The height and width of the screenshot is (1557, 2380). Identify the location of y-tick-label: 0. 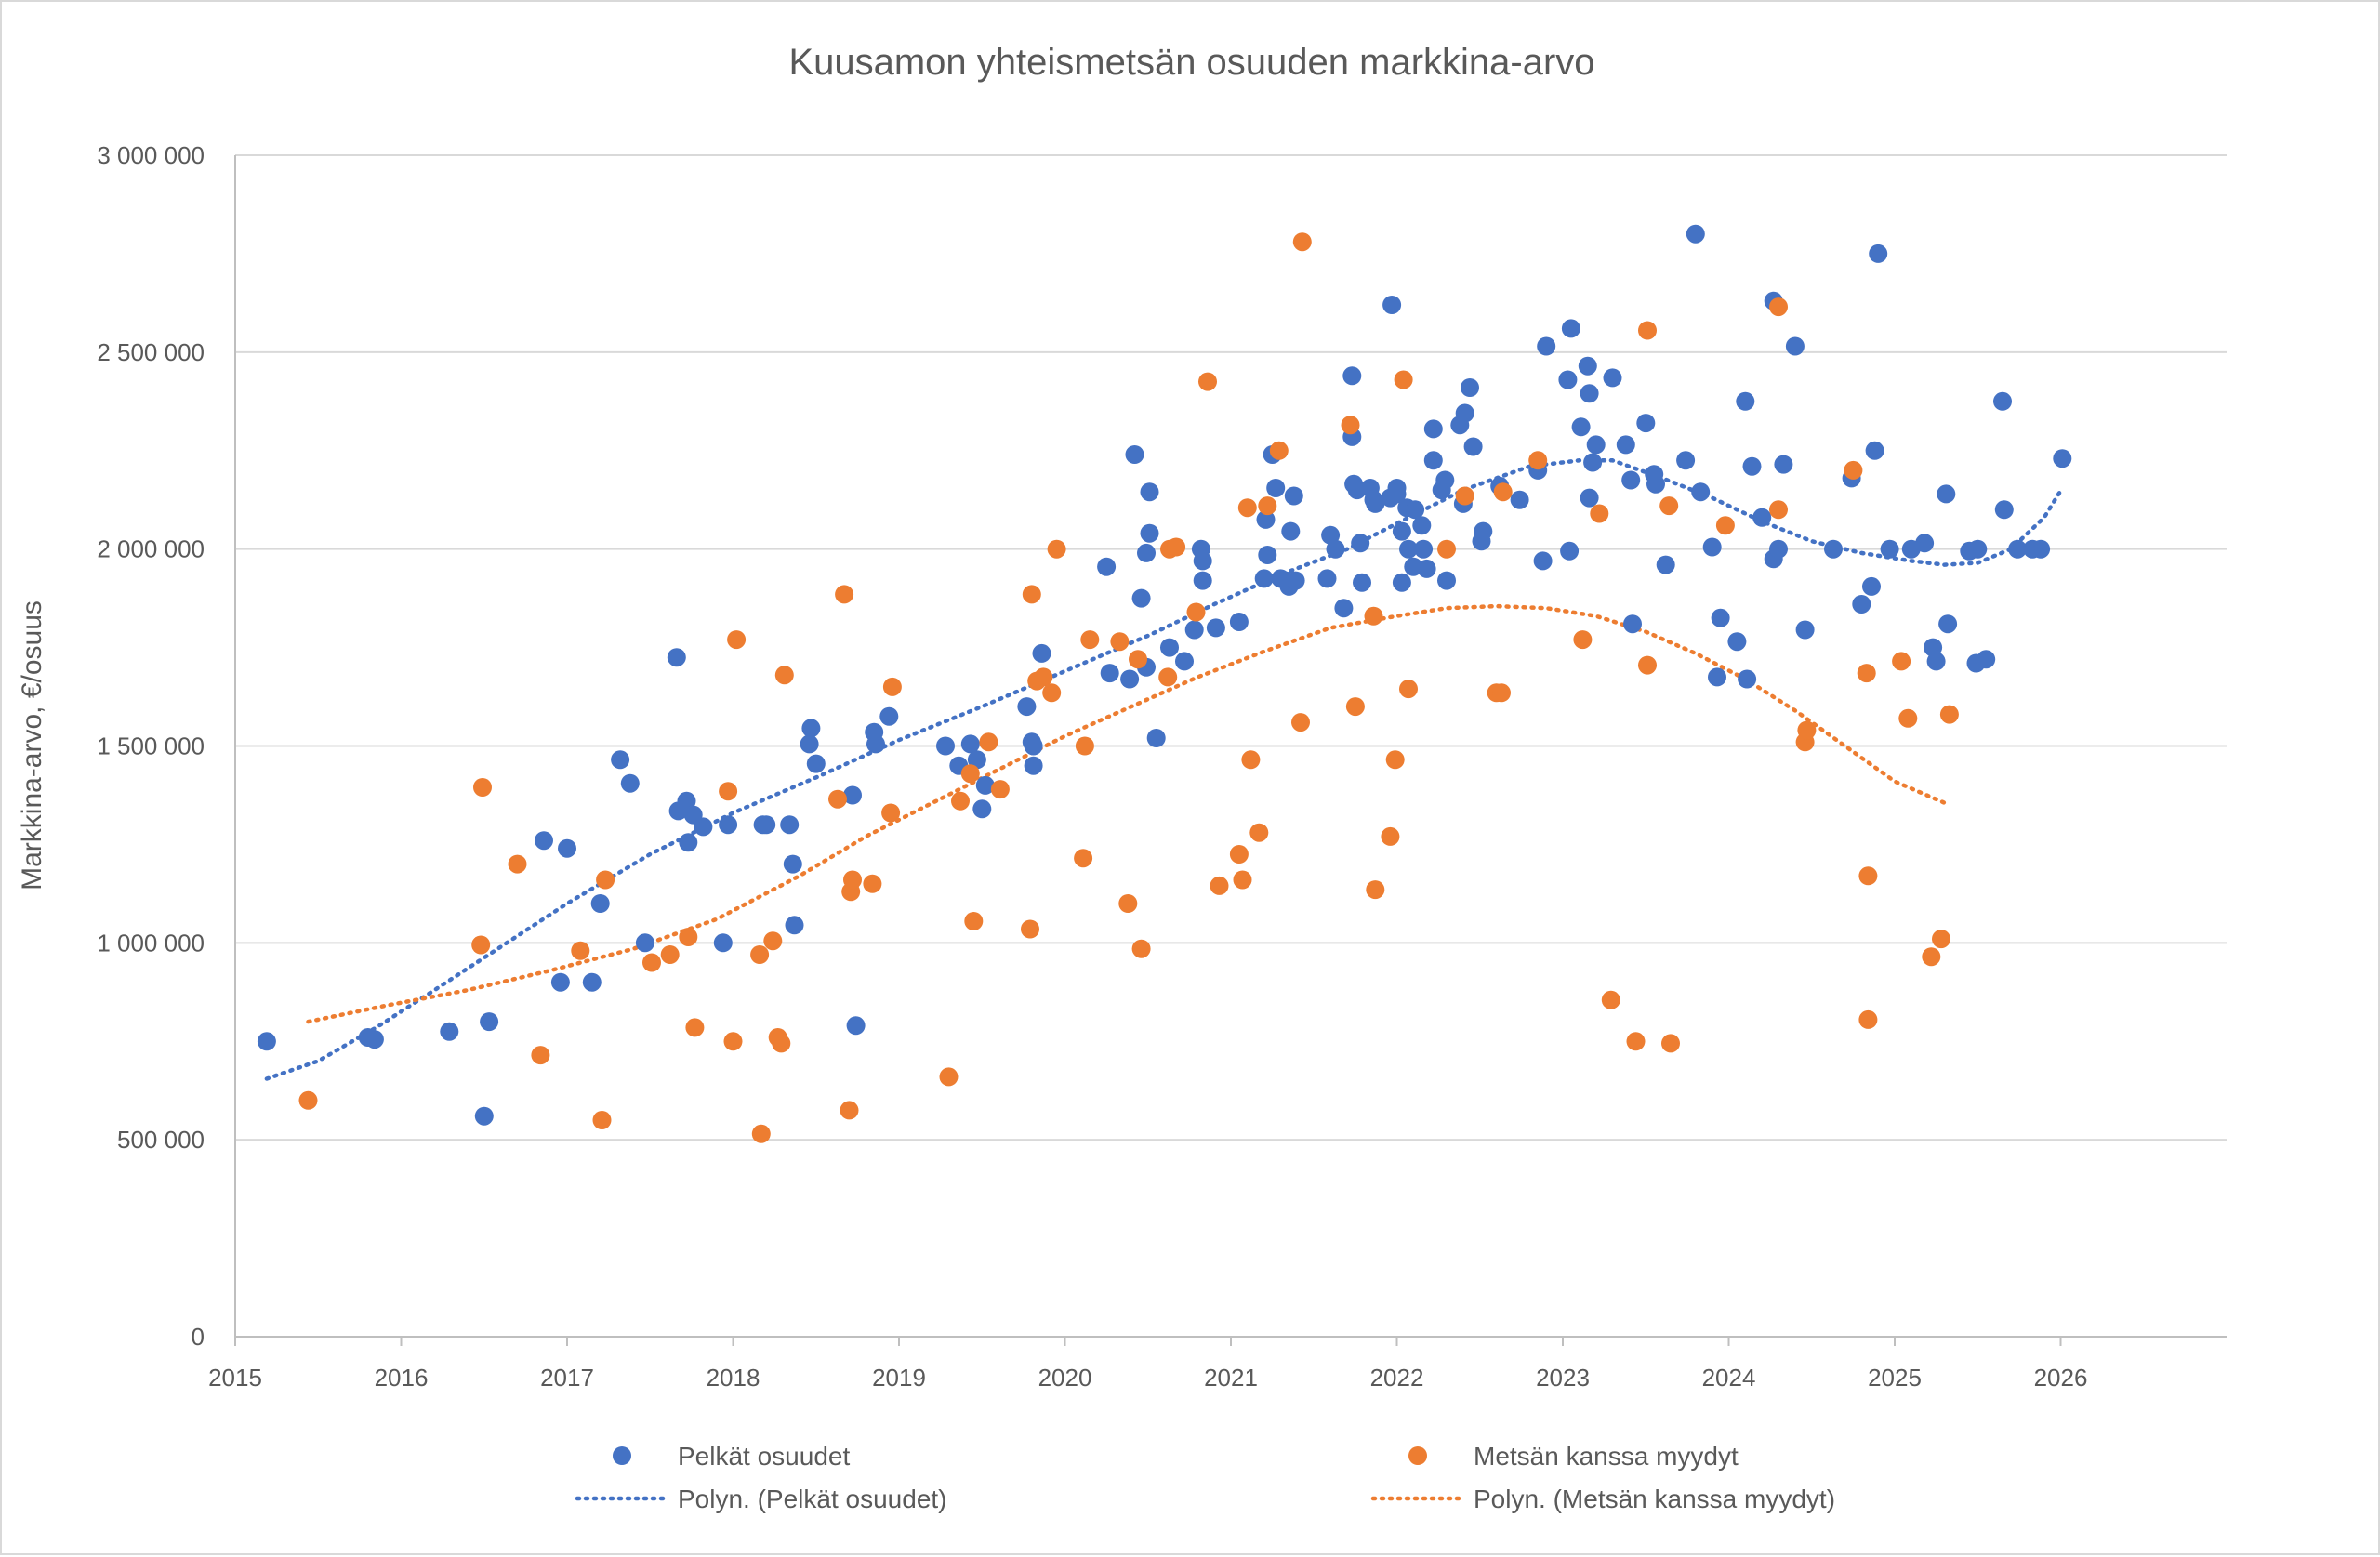
(198, 1337).